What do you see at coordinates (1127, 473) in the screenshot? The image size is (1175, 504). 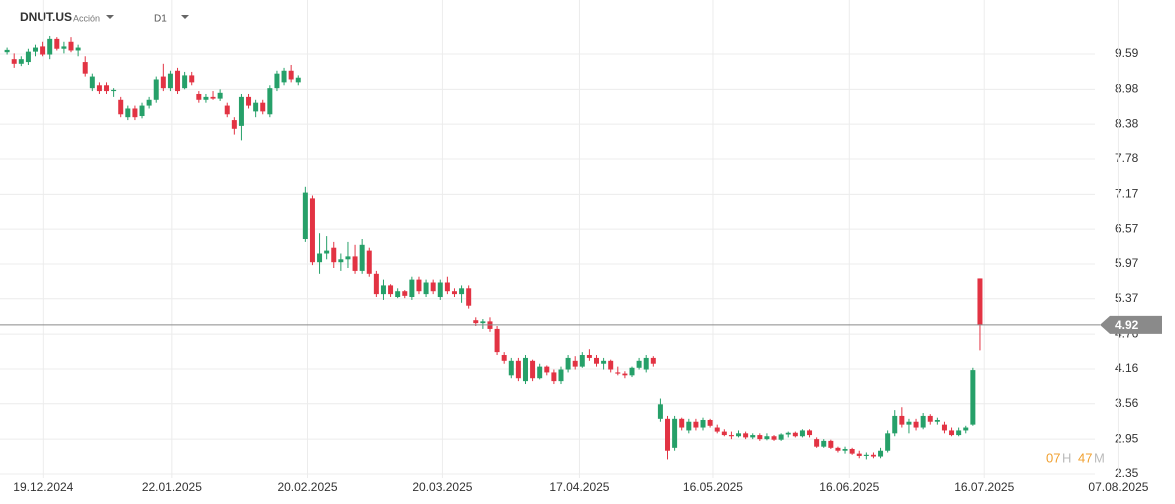 I see `y-tick-label: 2.35` at bounding box center [1127, 473].